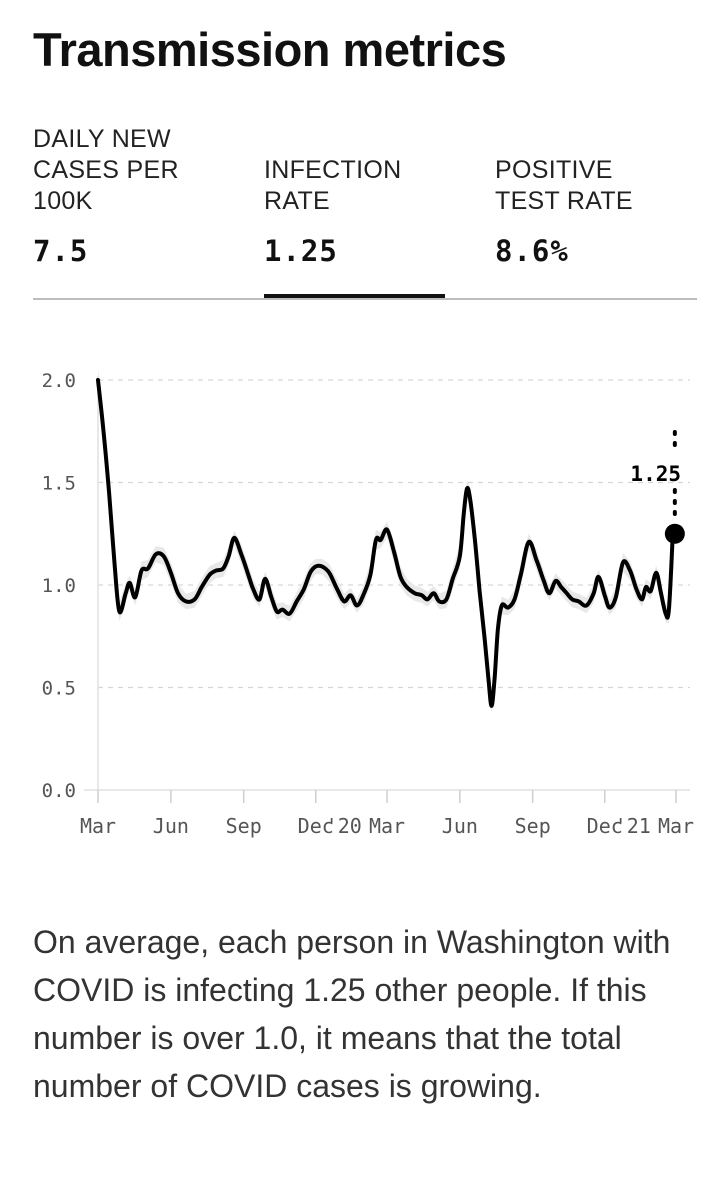 This screenshot has height=1187, width=720. What do you see at coordinates (564, 185) in the screenshot?
I see `tab-label-positive-test-rate: POSITIVE TEST RATE` at bounding box center [564, 185].